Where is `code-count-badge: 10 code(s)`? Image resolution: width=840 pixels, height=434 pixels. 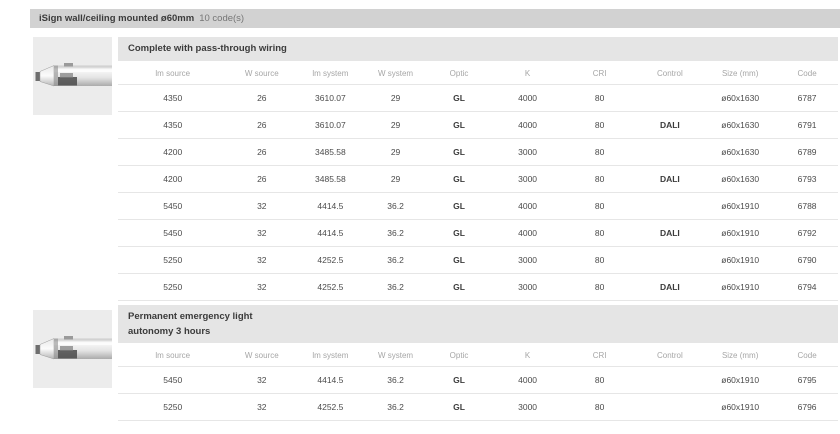 code-count-badge: 10 code(s) is located at coordinates (222, 18).